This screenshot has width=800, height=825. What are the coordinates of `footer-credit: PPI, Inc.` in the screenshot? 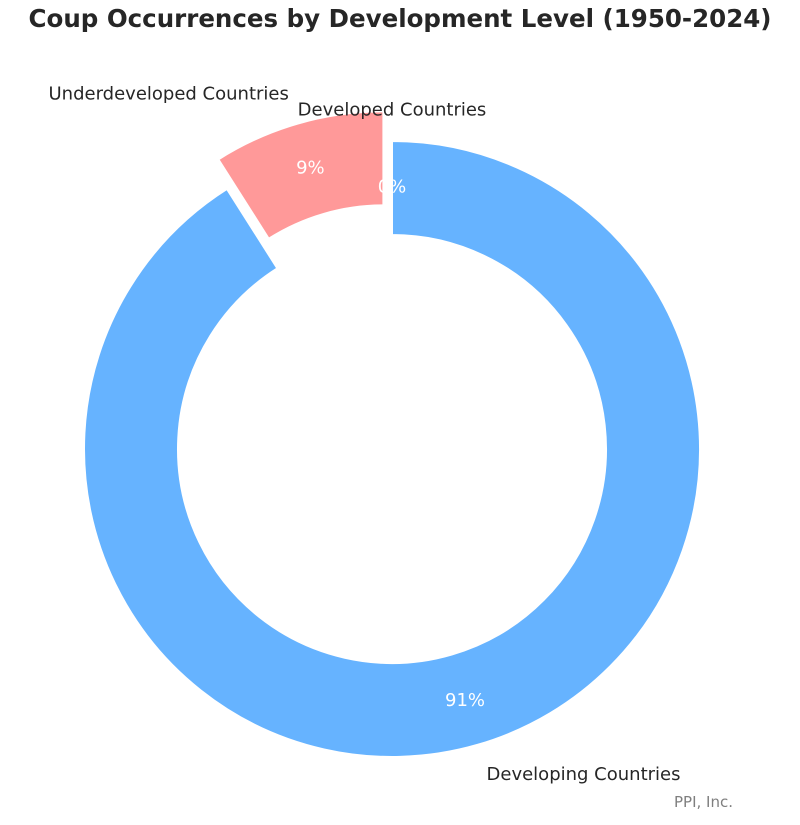 It's located at (703, 802).